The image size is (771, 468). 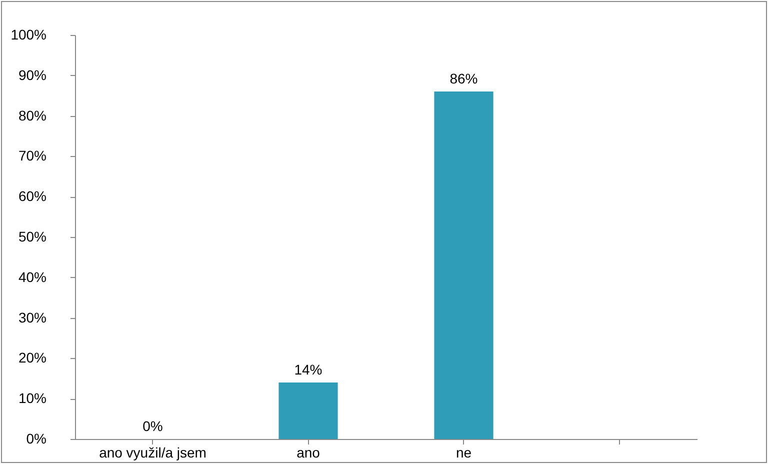 What do you see at coordinates (32, 74) in the screenshot?
I see `y-tick-label: 90%` at bounding box center [32, 74].